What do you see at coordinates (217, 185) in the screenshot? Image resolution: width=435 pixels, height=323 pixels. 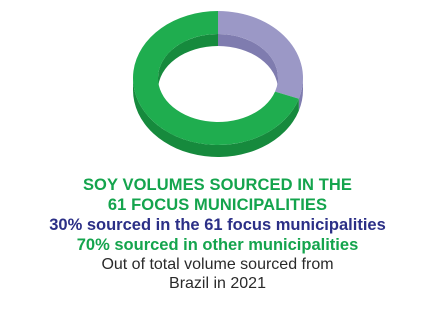 I see `chart-title-line-1: SOY VOLUMES SOURCED IN THE` at bounding box center [217, 185].